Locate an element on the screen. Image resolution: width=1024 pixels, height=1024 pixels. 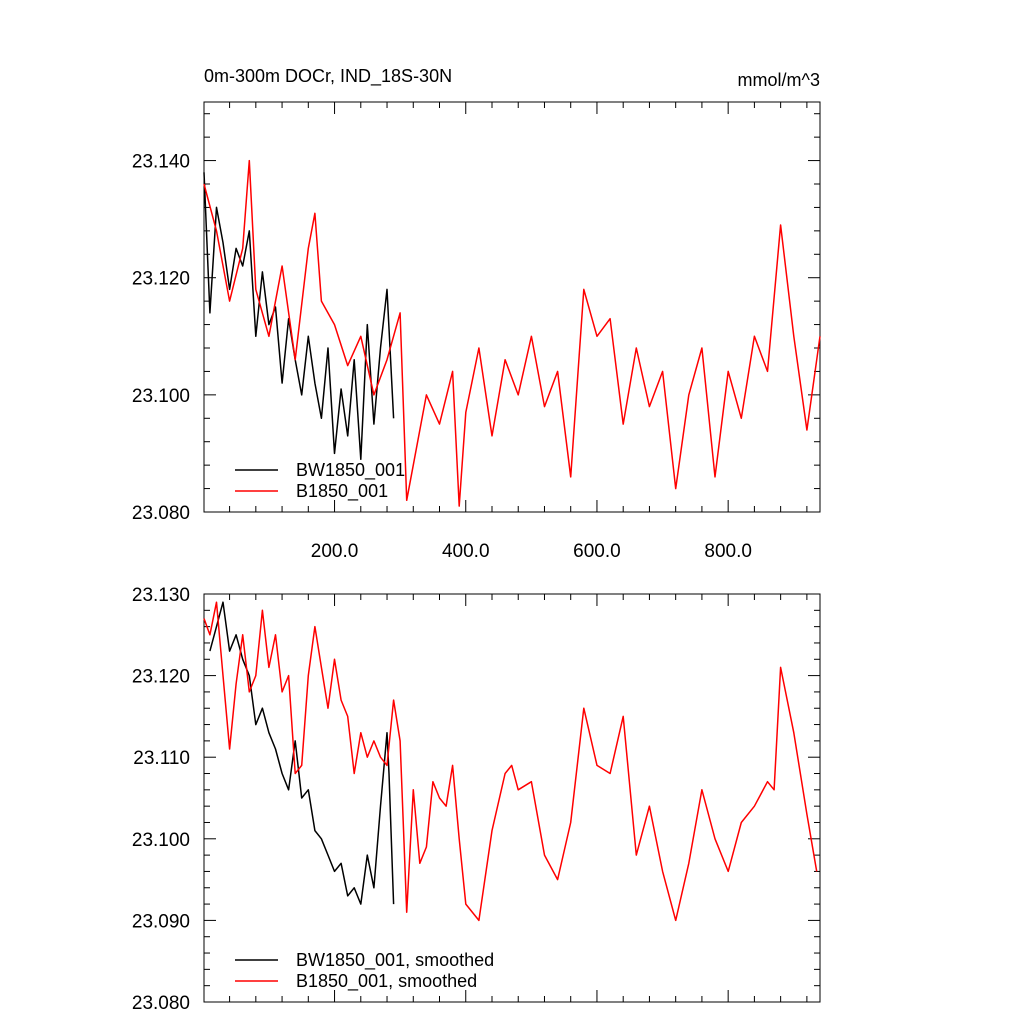
y-tick-label: 23.090 is located at coordinates (161, 921).